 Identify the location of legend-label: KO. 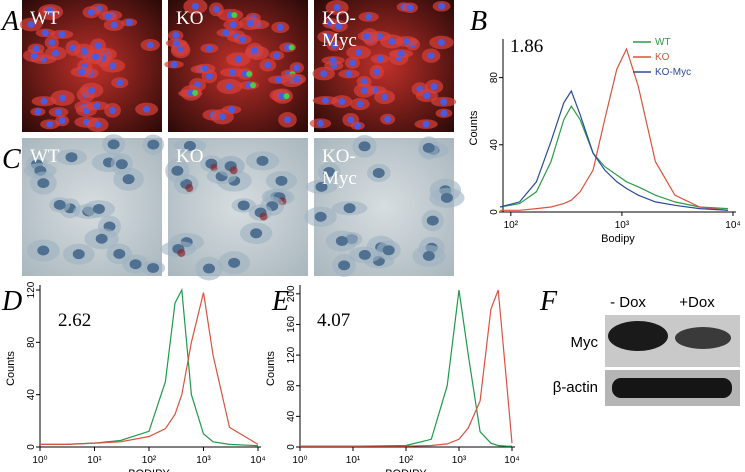
(662, 57).